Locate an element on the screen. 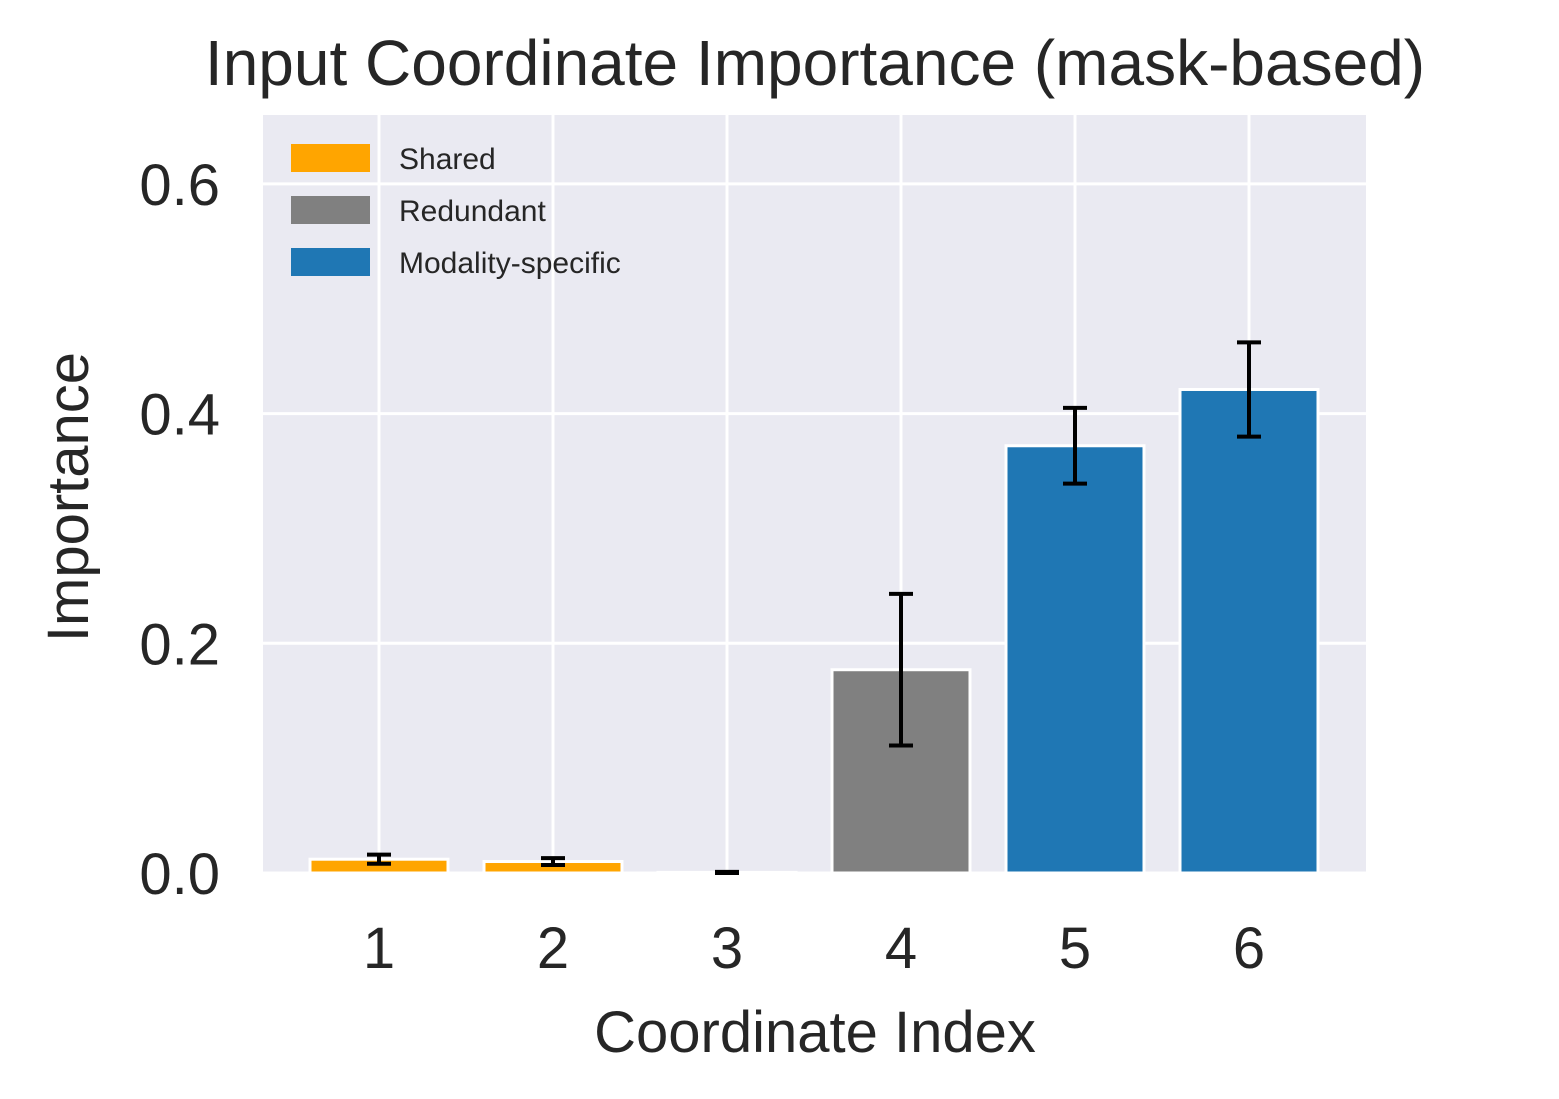  legend: Shared Redundant Modality-specific is located at coordinates (456, 211).